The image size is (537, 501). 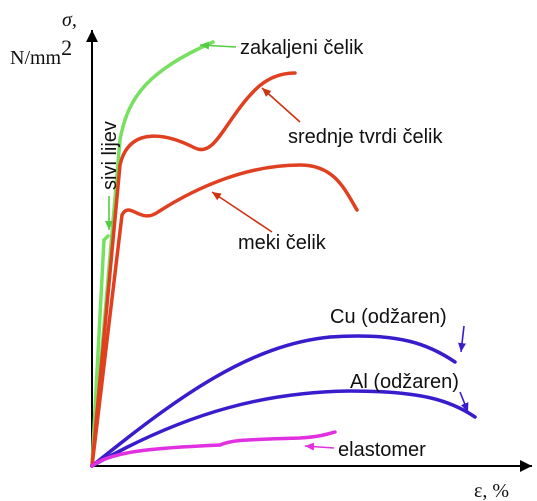 What do you see at coordinates (282, 243) in the screenshot?
I see `curve-label: meki čelik` at bounding box center [282, 243].